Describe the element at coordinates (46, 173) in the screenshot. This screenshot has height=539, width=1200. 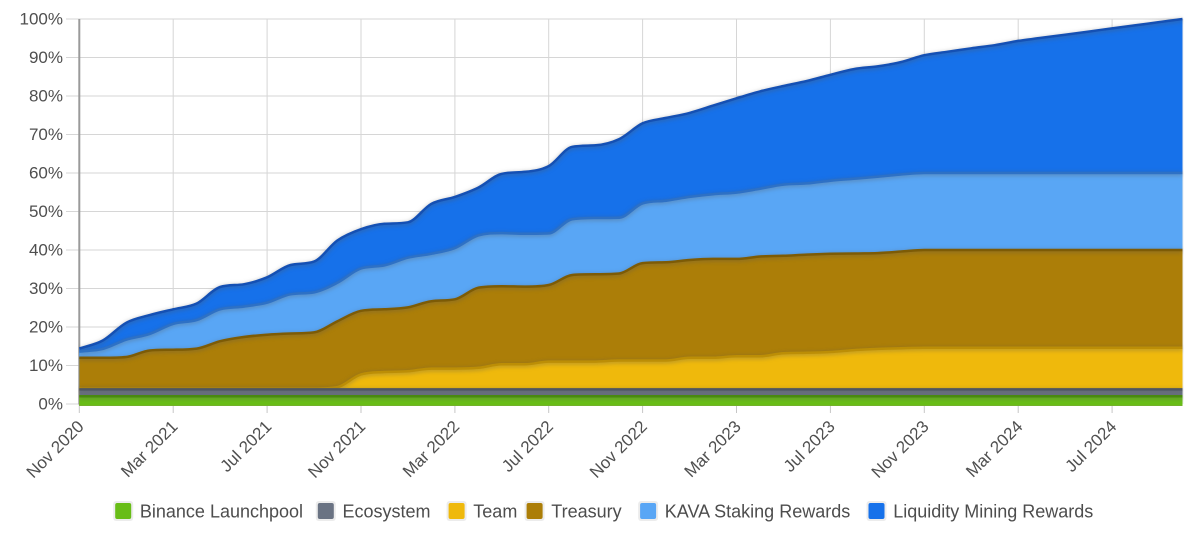
I see `svg-text: 60%` at that location.